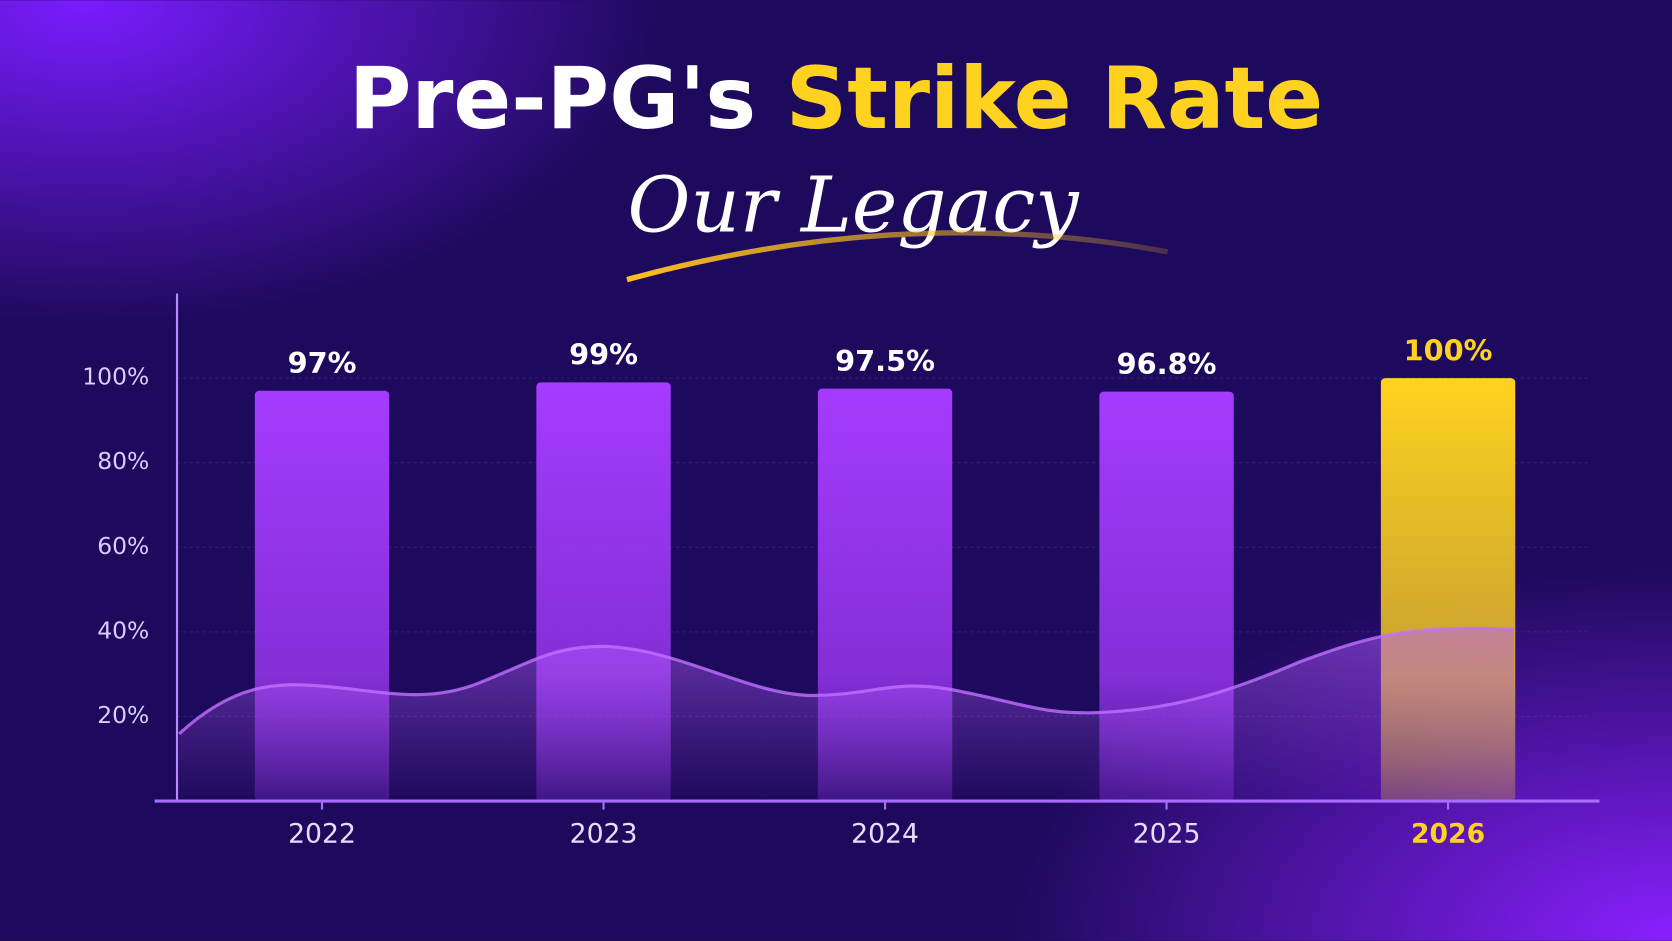 The height and width of the screenshot is (941, 1672). Describe the element at coordinates (115, 377) in the screenshot. I see `y-tick-label: 100%` at that location.